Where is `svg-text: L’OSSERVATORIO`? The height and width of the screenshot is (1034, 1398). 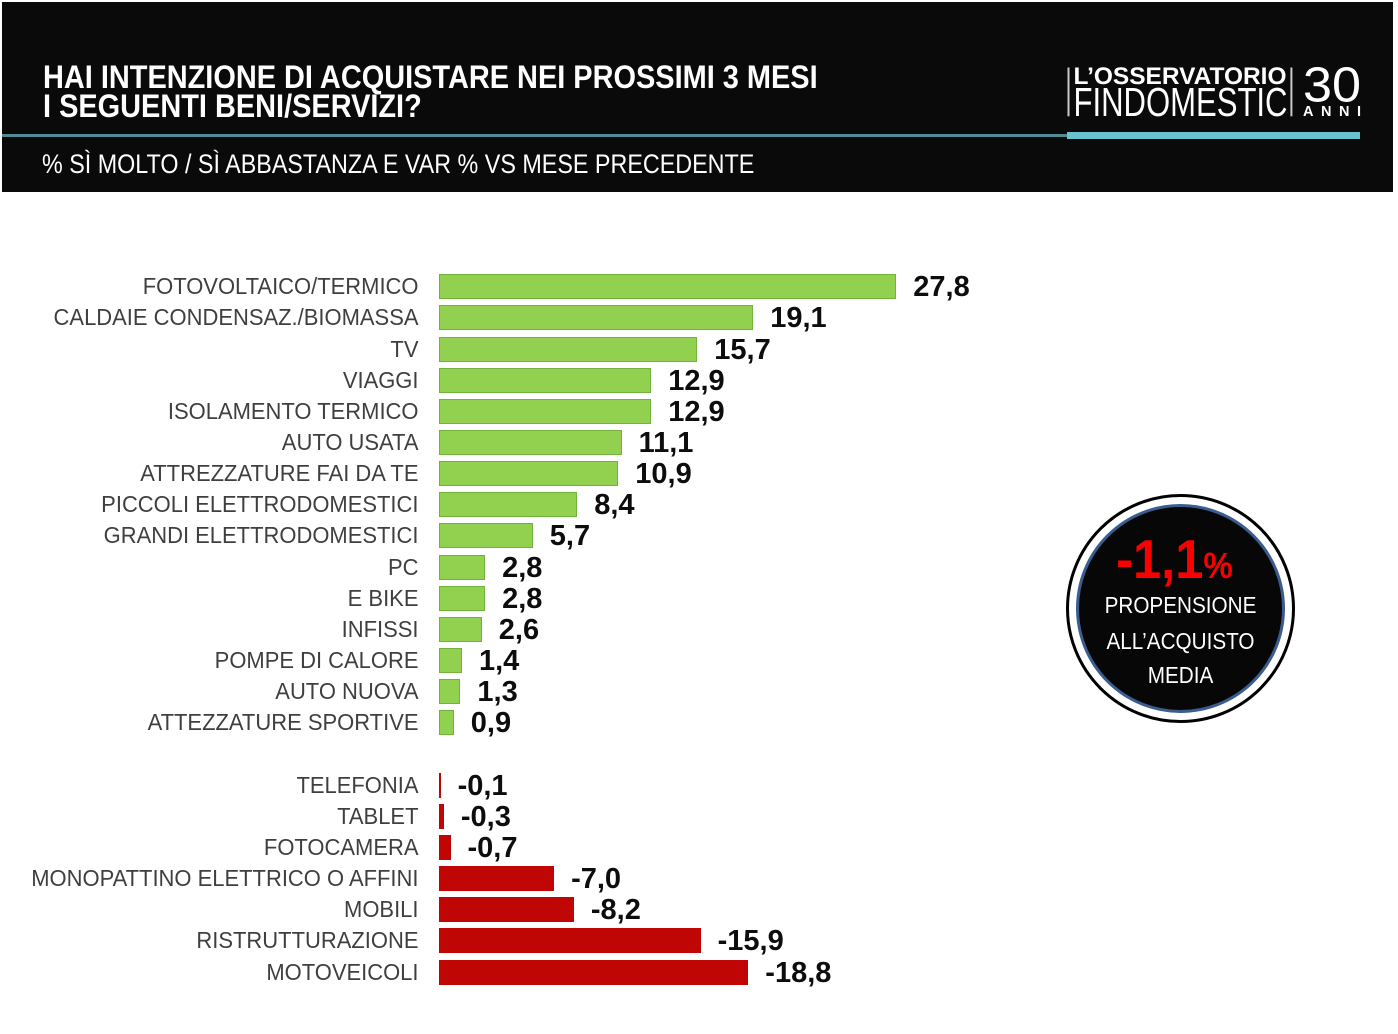 svg-text: L’OSSERVATORIO is located at coordinates (1180, 76).